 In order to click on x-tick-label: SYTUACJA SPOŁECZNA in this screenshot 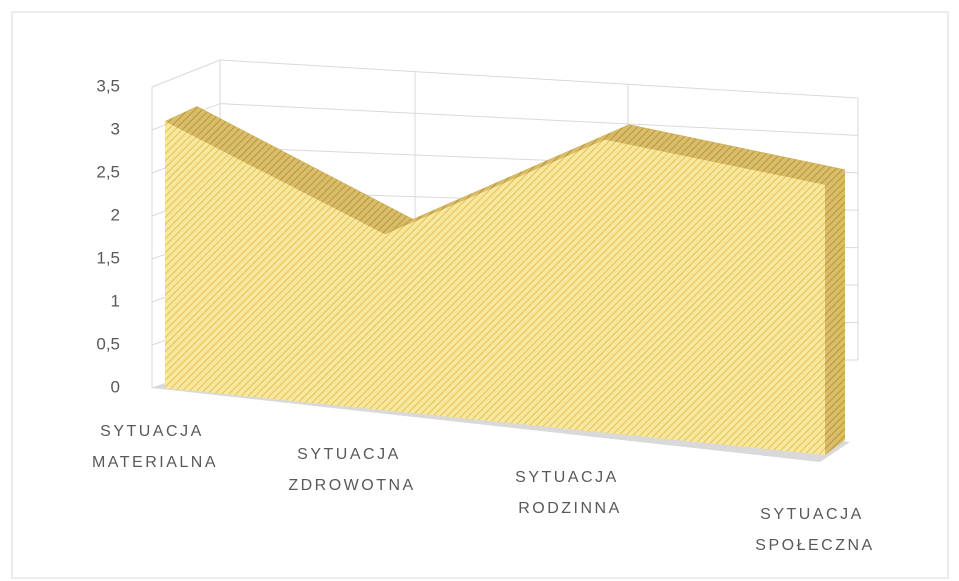, I will do `click(814, 530)`.